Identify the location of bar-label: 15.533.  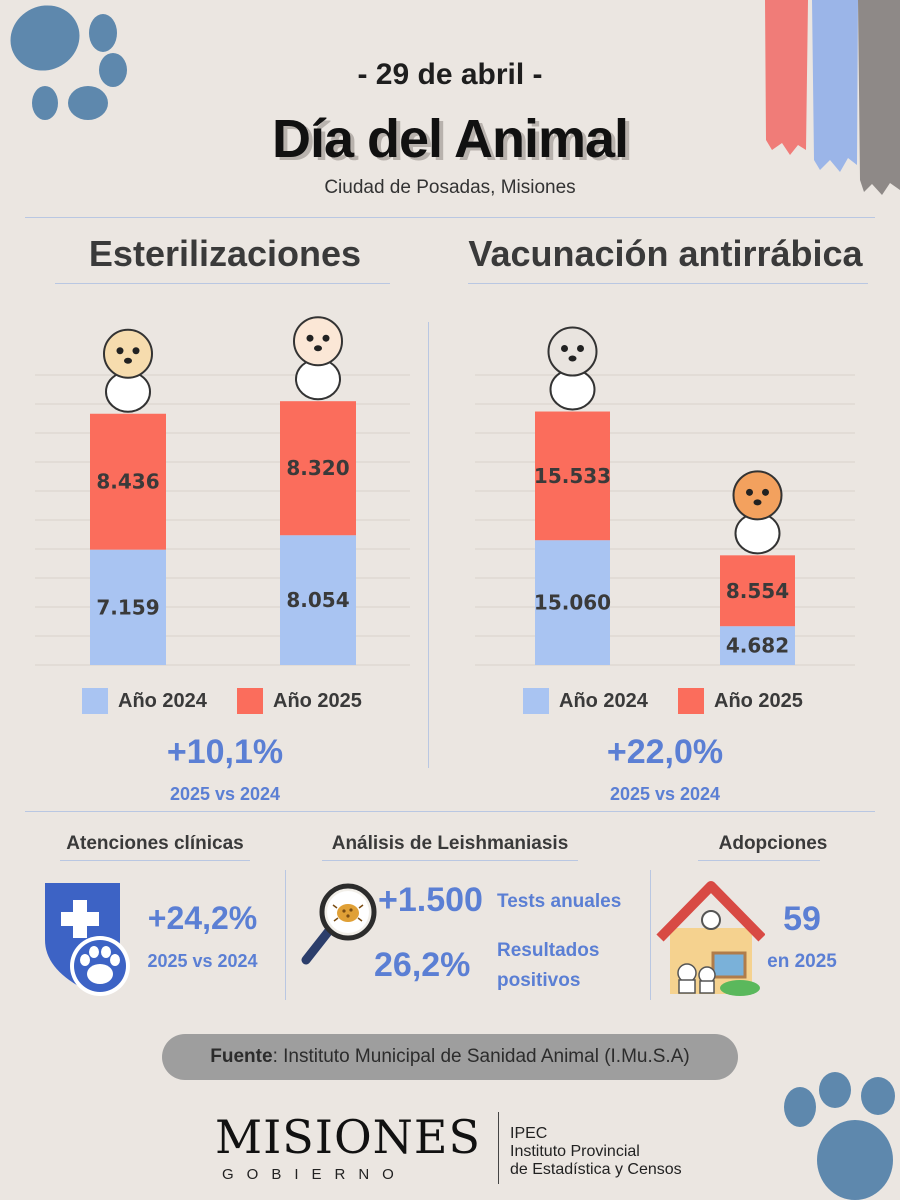
(572, 476).